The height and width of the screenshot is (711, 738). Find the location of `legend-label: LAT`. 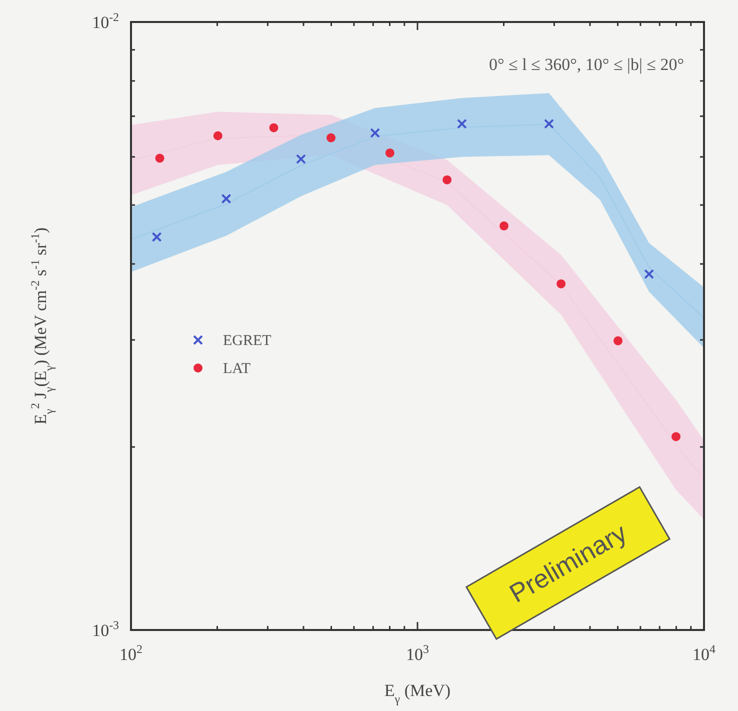

legend-label: LAT is located at coordinates (236, 369).